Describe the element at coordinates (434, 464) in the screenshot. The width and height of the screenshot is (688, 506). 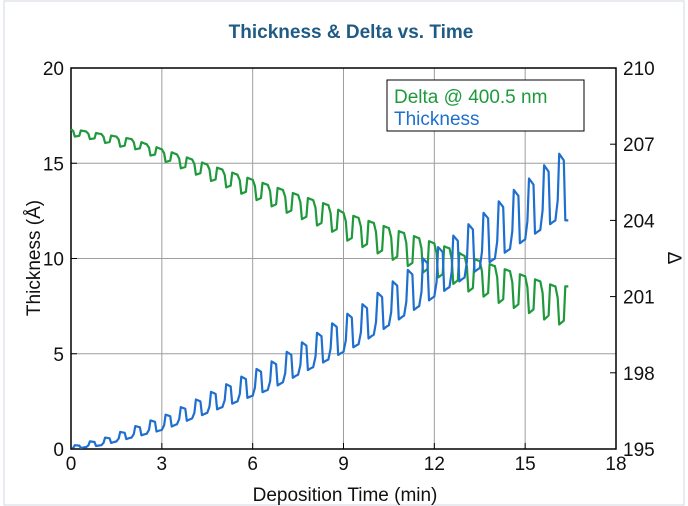
I see `x-tick-label-4: 12` at that location.